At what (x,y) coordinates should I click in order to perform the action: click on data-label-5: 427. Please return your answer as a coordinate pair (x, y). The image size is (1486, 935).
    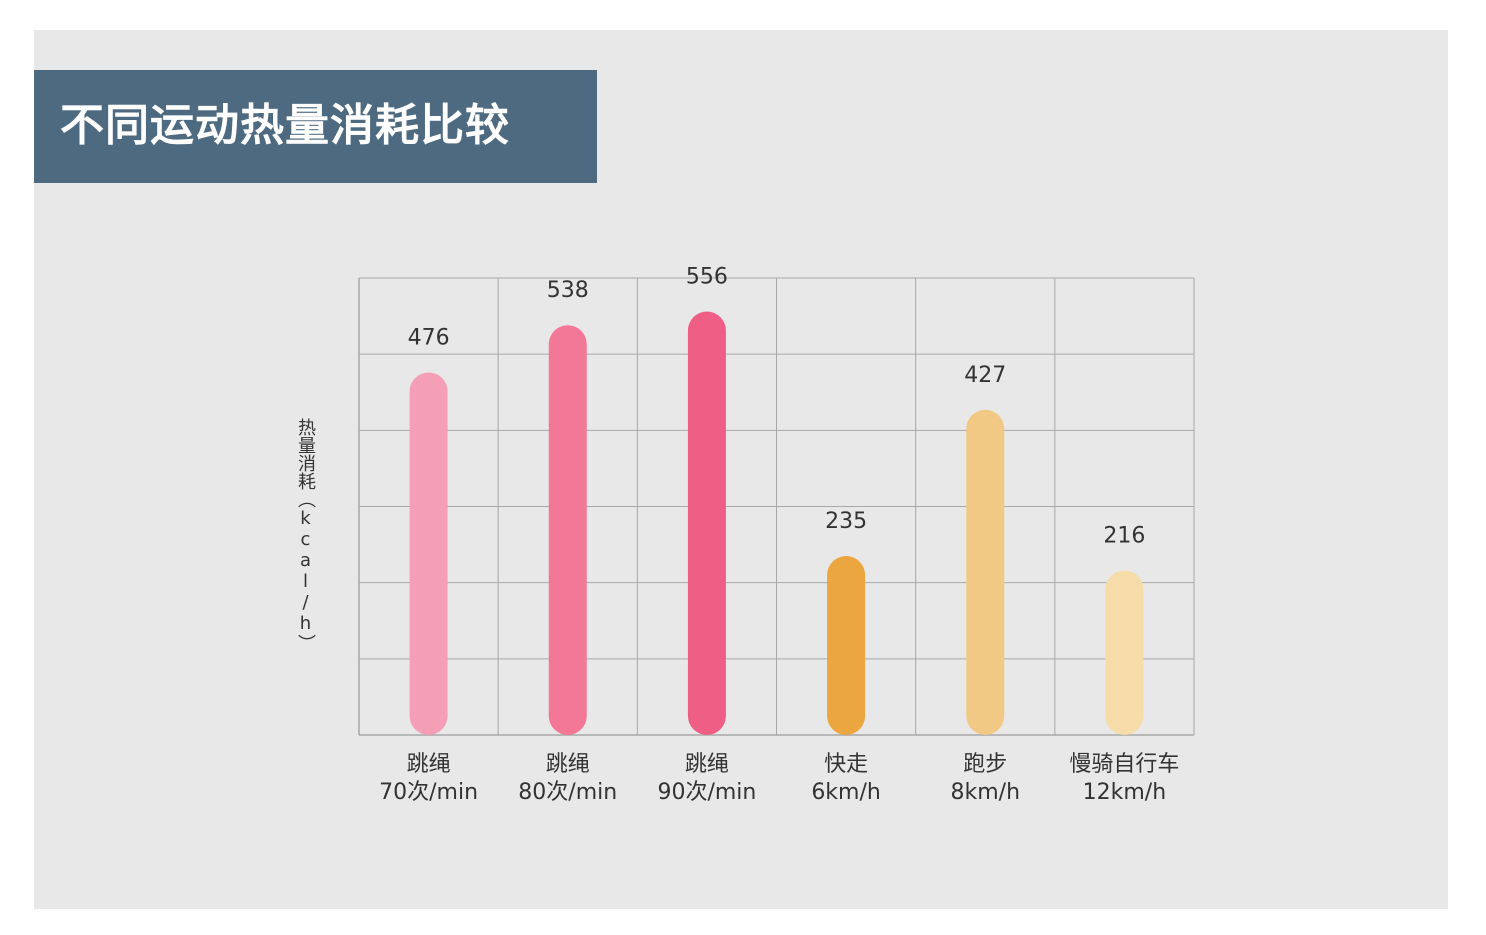
    Looking at the image, I should click on (985, 375).